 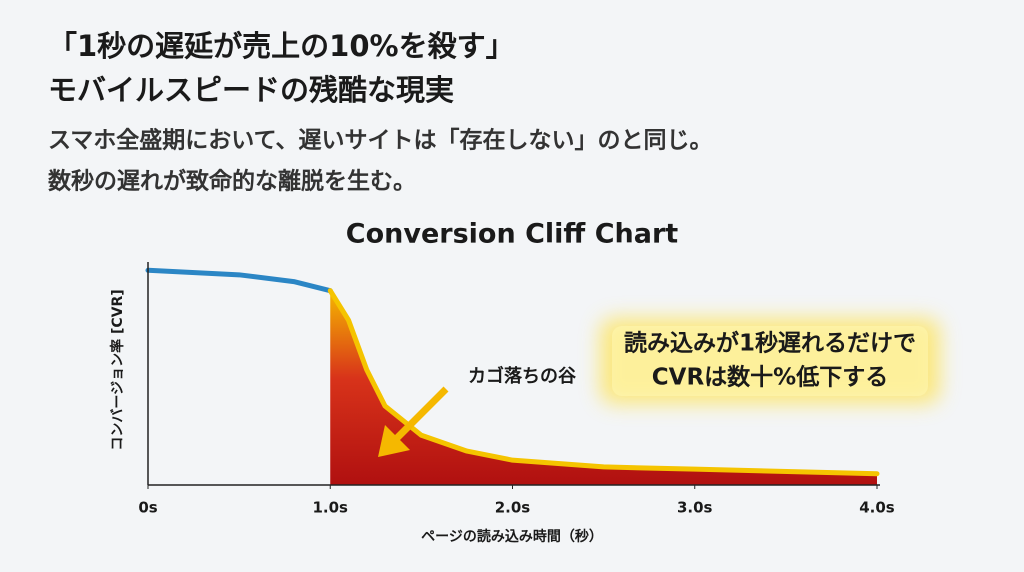 I want to click on callout-box, so click(x=770, y=361).